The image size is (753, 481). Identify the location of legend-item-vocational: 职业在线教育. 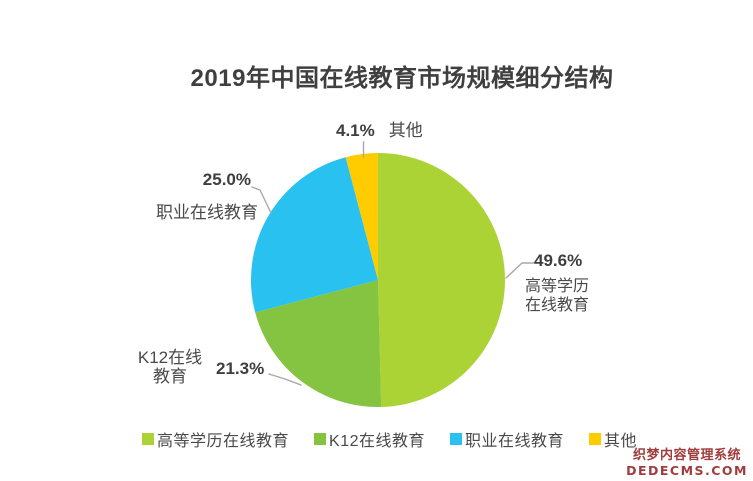
(507, 439).